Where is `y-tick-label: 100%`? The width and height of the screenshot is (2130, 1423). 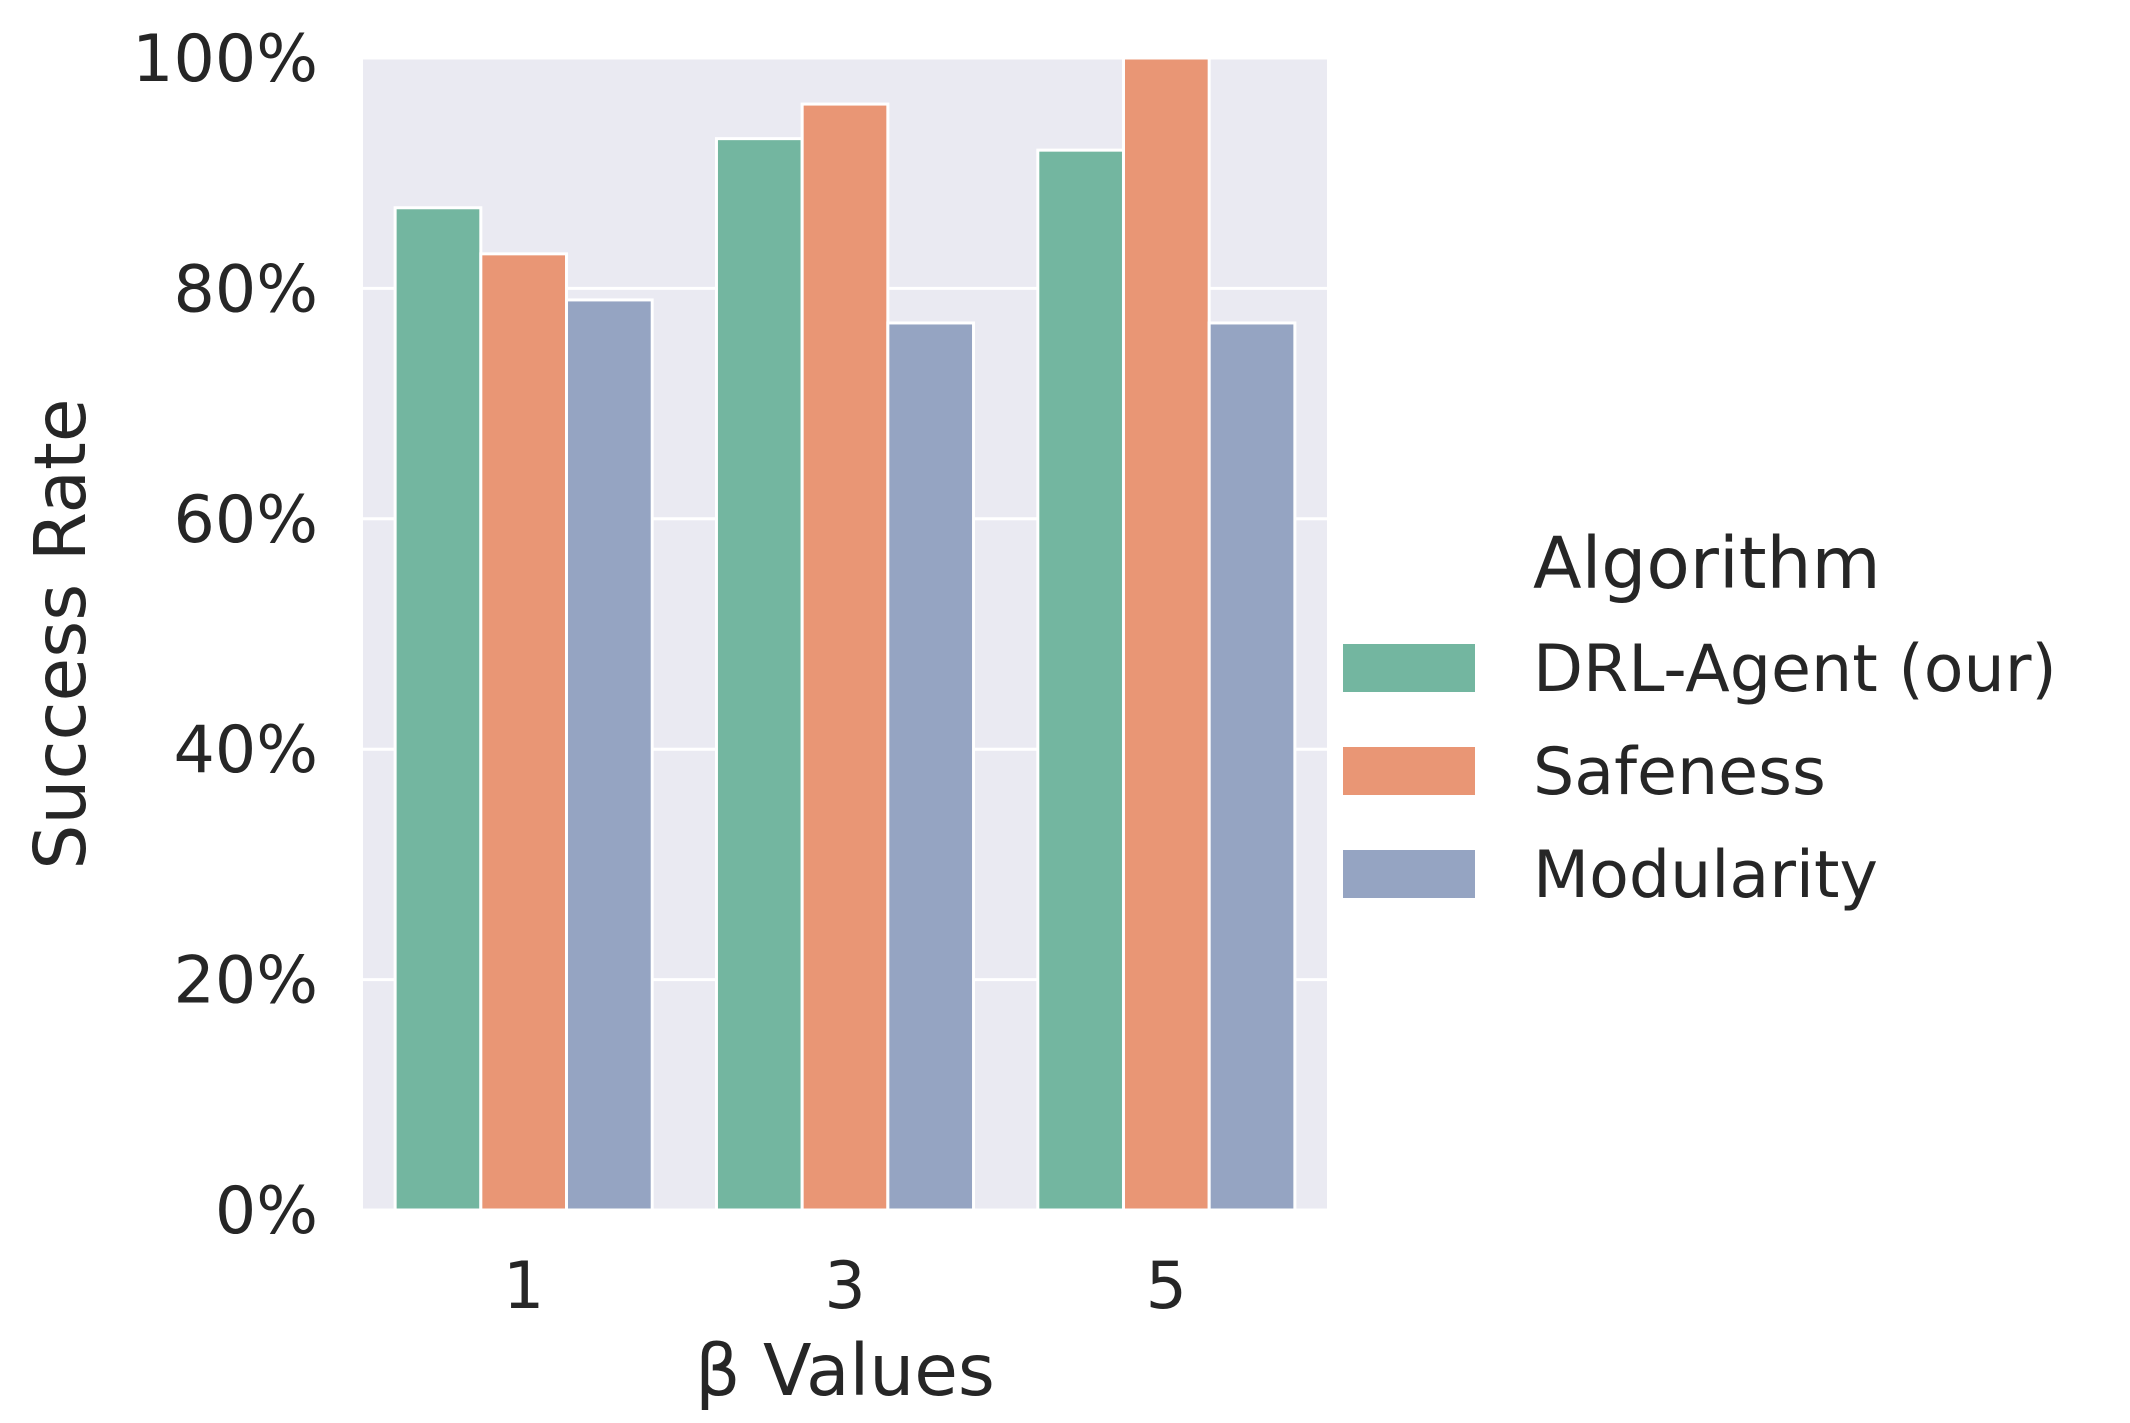 y-tick-label: 100% is located at coordinates (225, 59).